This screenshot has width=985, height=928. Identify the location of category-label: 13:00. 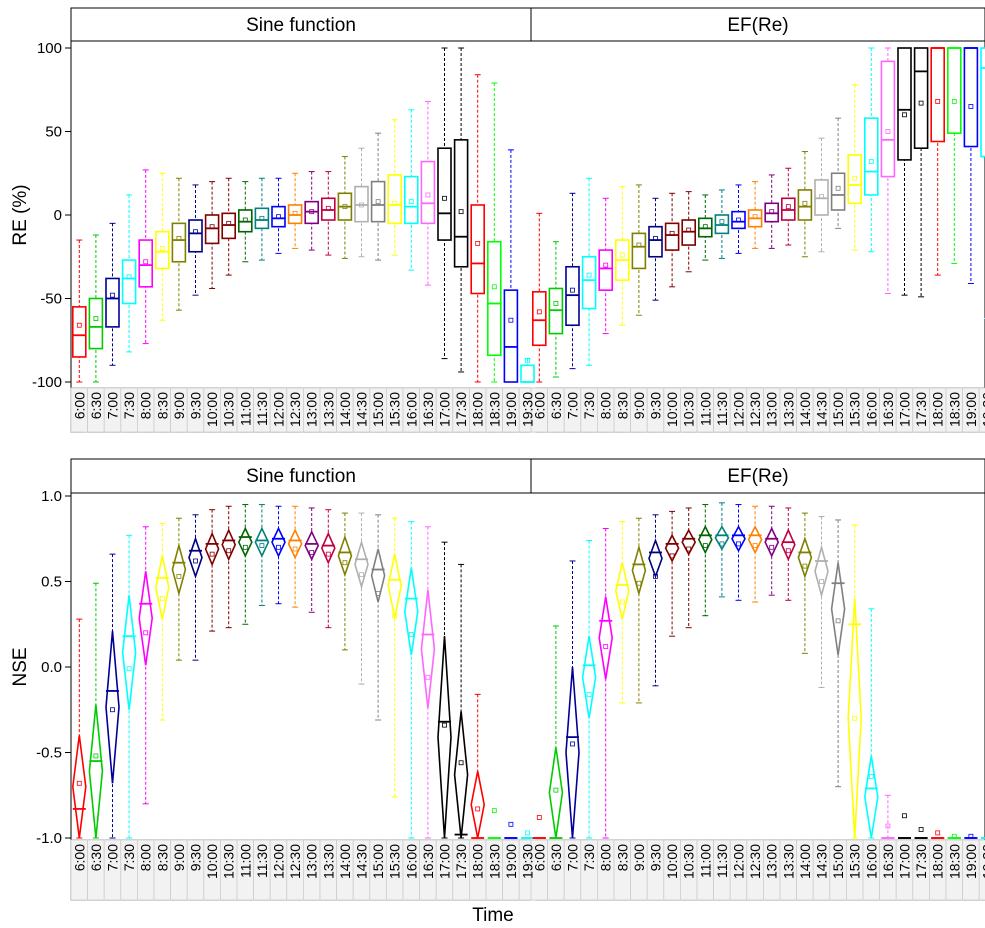
(772, 861).